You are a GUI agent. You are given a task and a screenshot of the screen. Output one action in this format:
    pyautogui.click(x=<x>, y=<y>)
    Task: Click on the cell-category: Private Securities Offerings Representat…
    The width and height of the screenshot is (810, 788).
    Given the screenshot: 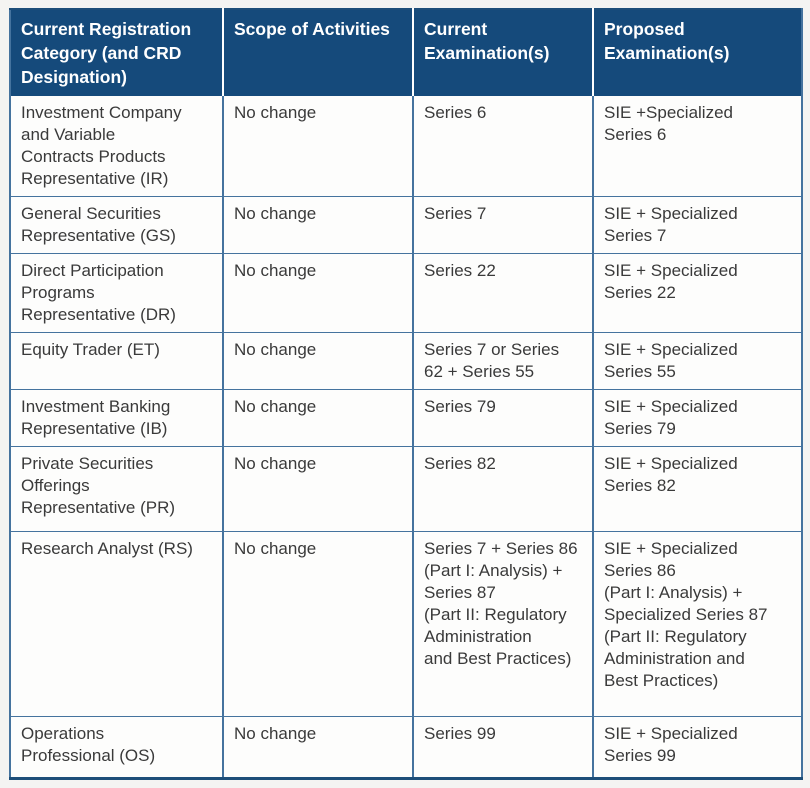 What is the action you would take?
    pyautogui.click(x=117, y=489)
    